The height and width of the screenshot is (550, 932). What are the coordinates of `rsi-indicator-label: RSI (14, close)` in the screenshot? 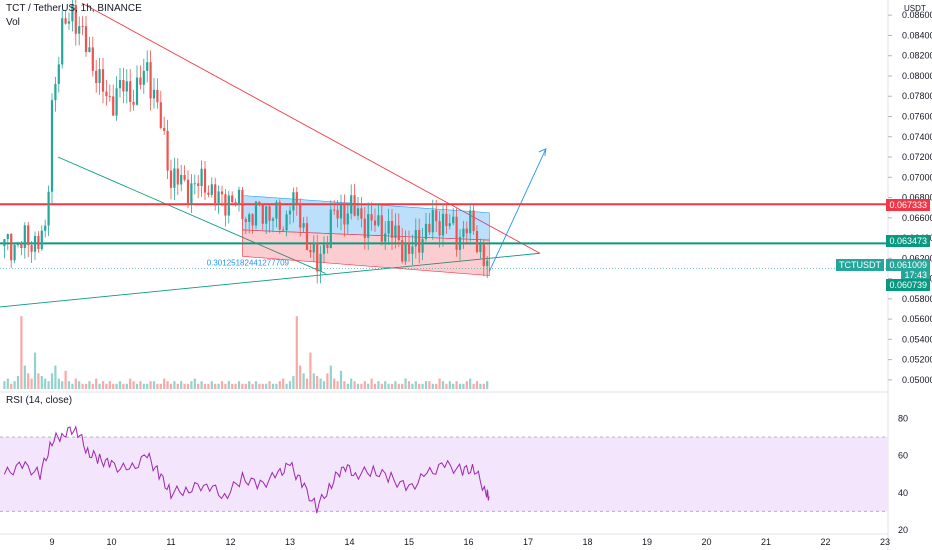 It's located at (39, 400).